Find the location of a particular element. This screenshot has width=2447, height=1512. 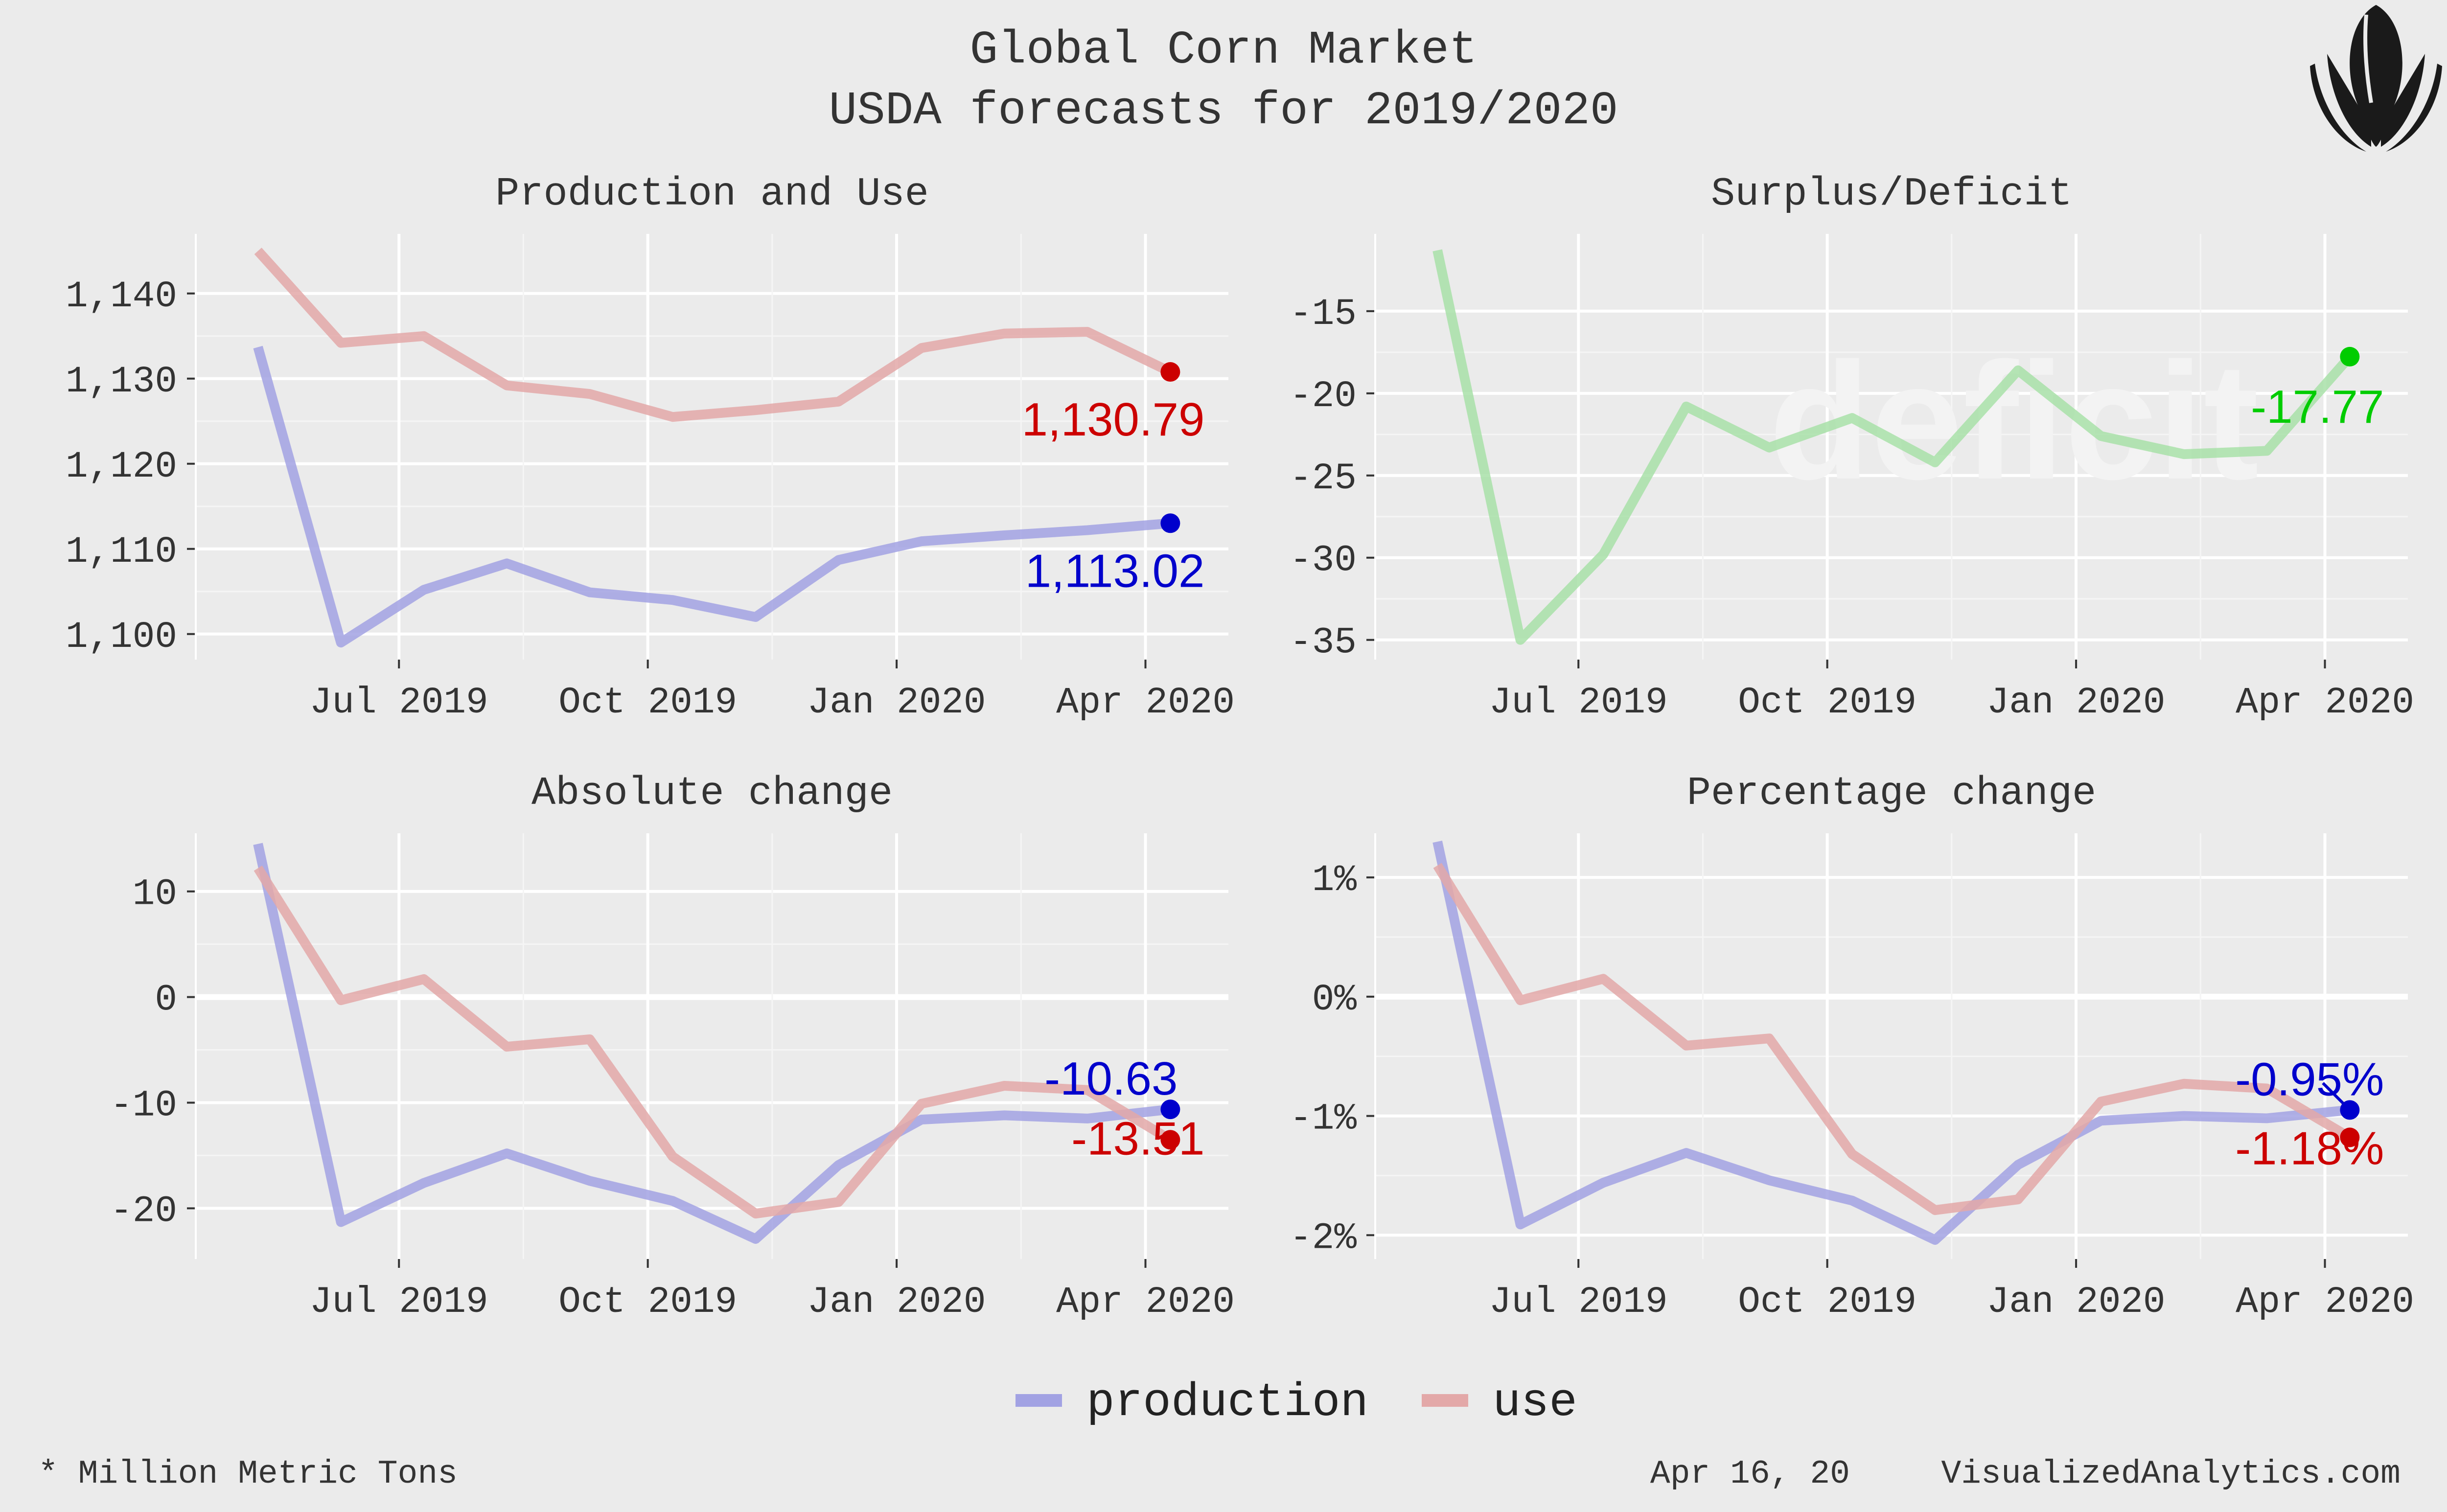

footer-note: * Million Metric Tons is located at coordinates (248, 1474).